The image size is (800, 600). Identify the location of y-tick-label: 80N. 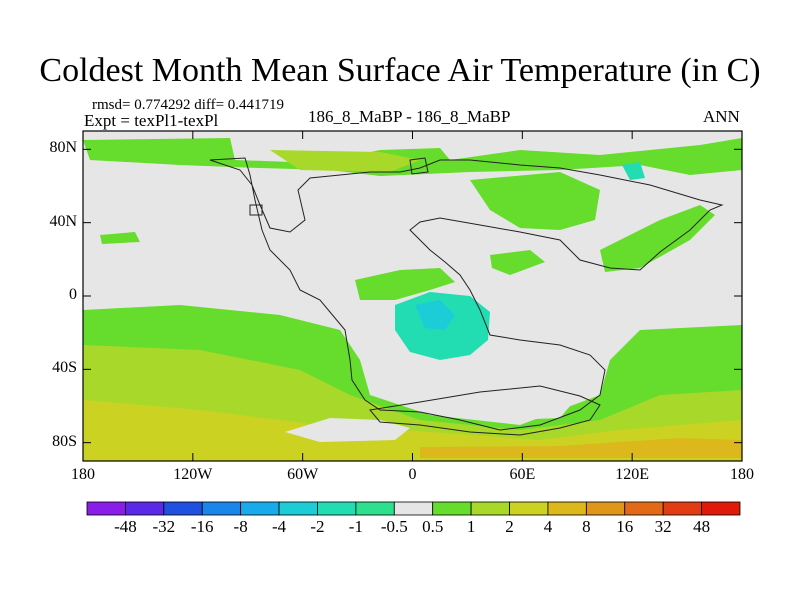
(63, 148).